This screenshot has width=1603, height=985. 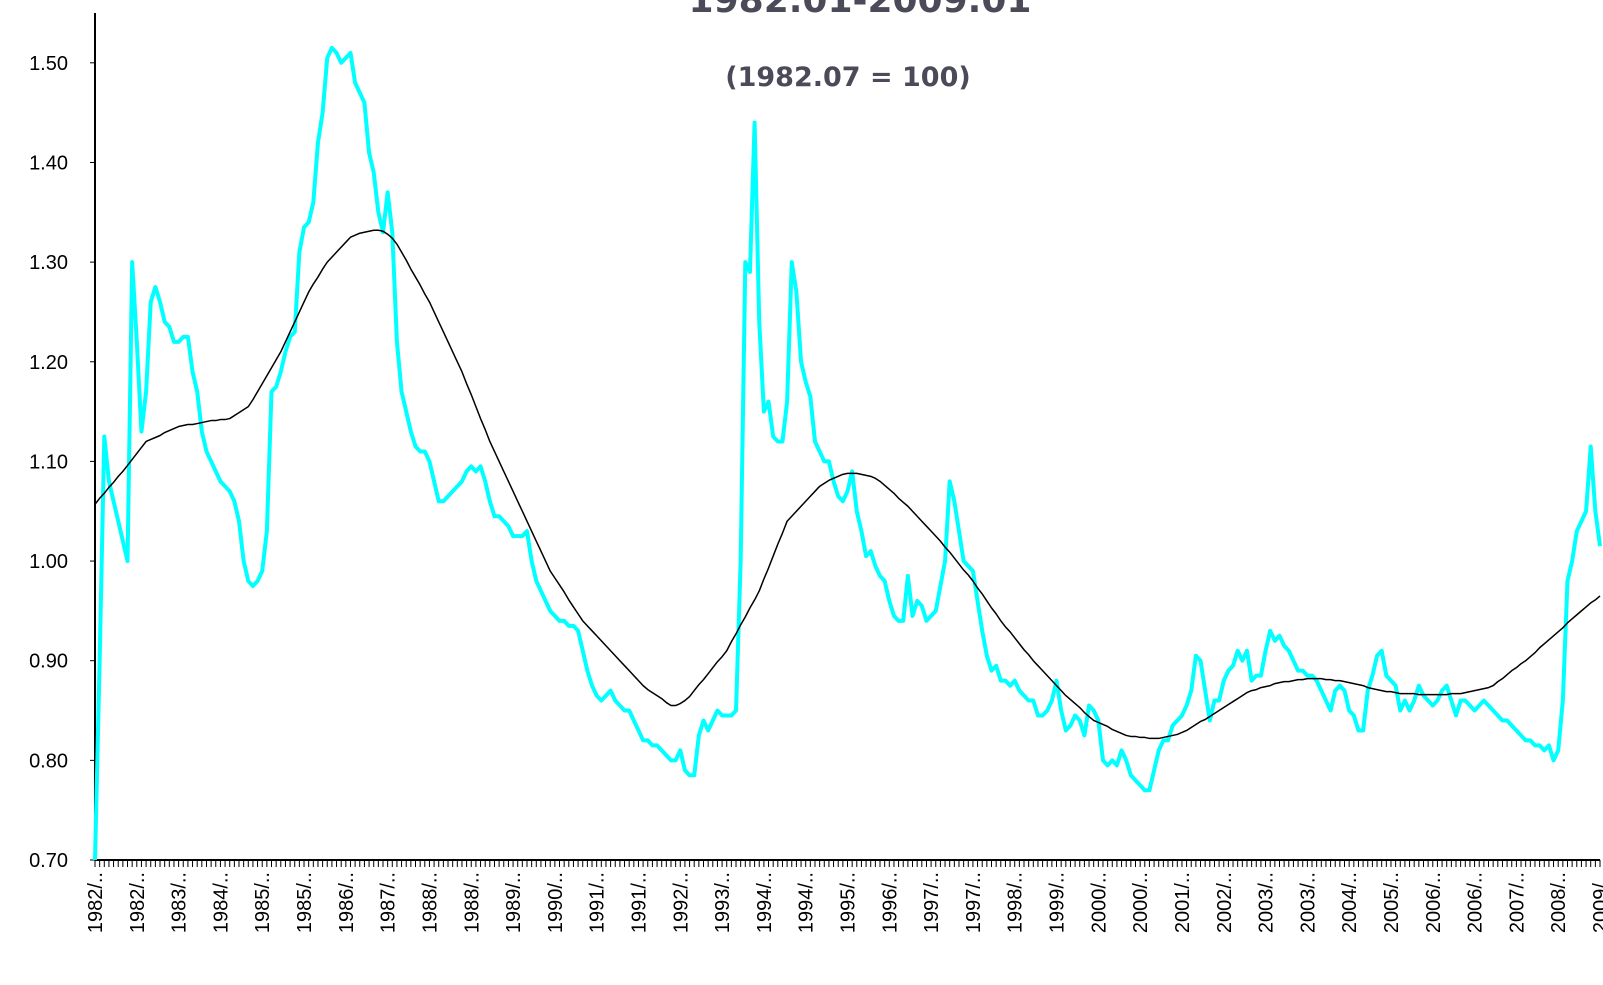 What do you see at coordinates (556, 902) in the screenshot?
I see `x-tick-label: 1990/..` at bounding box center [556, 902].